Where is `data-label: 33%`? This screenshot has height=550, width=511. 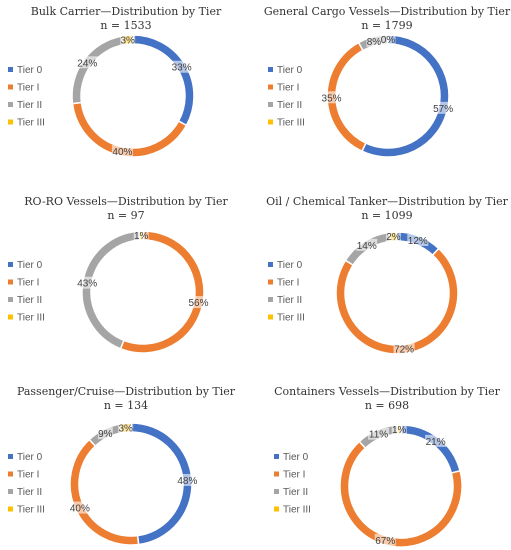 data-label: 33% is located at coordinates (182, 68).